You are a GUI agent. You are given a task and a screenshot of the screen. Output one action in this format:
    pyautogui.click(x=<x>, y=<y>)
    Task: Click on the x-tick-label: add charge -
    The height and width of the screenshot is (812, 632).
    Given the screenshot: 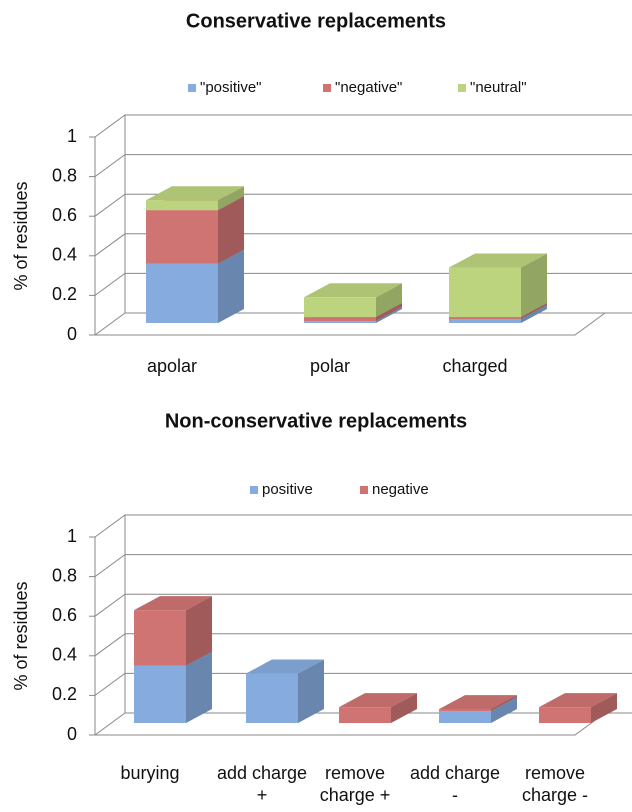 What is the action you would take?
    pyautogui.click(x=455, y=784)
    